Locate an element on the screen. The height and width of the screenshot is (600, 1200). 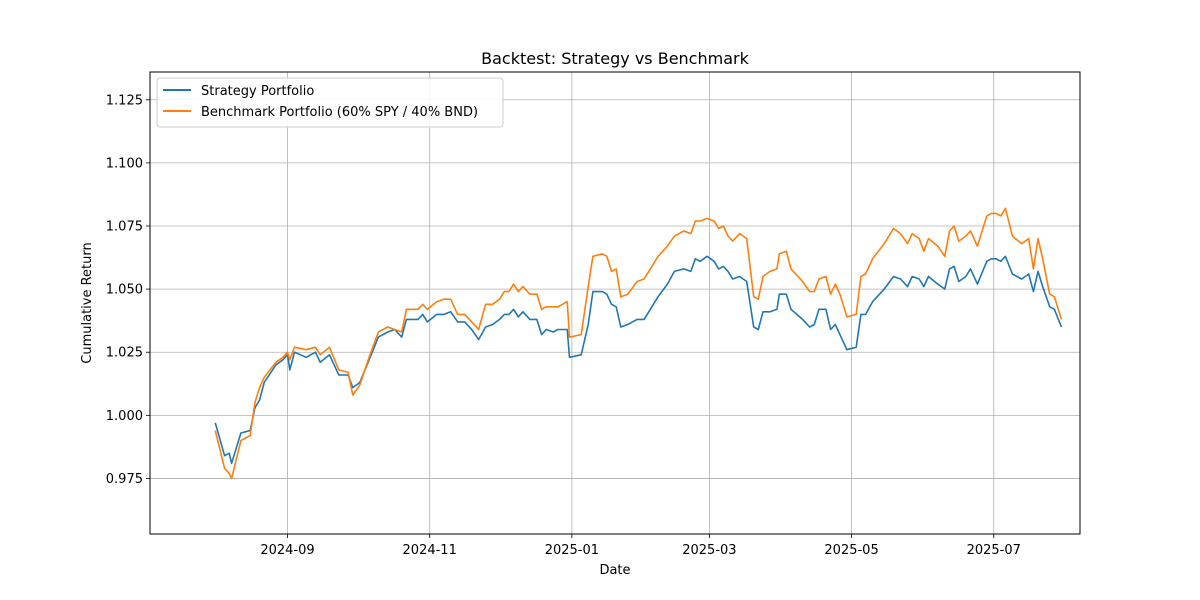
legend-label-strategy: Strategy Portfolio is located at coordinates (257, 91).